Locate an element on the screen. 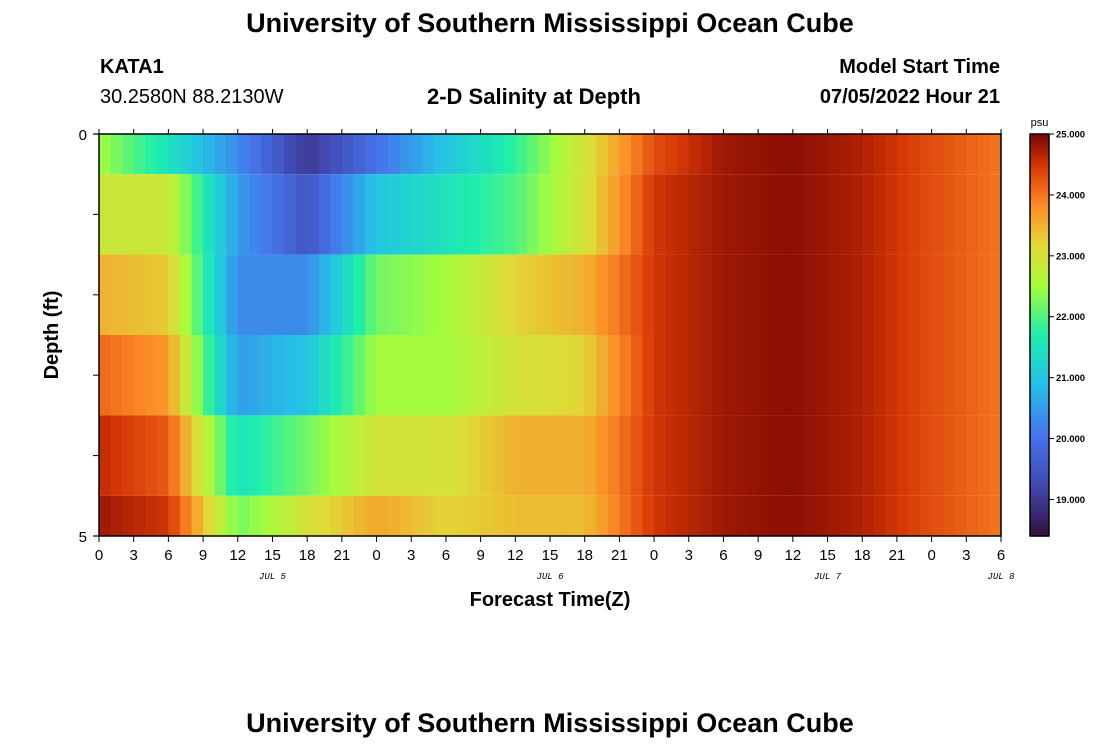 The image size is (1100, 750). colorbar-frame is located at coordinates (1039, 335).